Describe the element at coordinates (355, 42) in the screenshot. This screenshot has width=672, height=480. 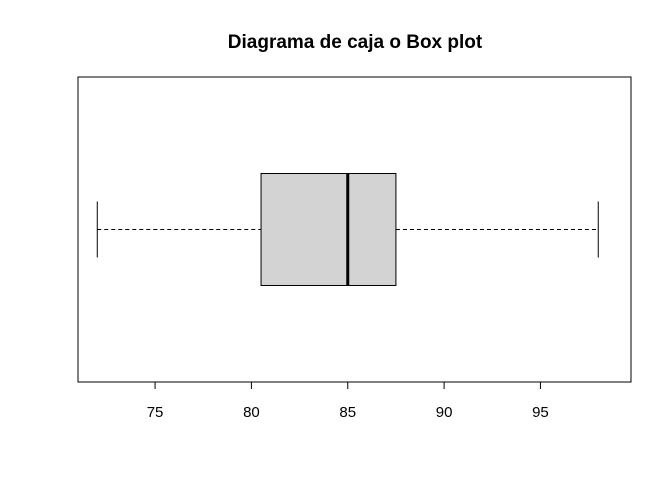
I see `chart-title: Diagrama de caja o Box plot` at that location.